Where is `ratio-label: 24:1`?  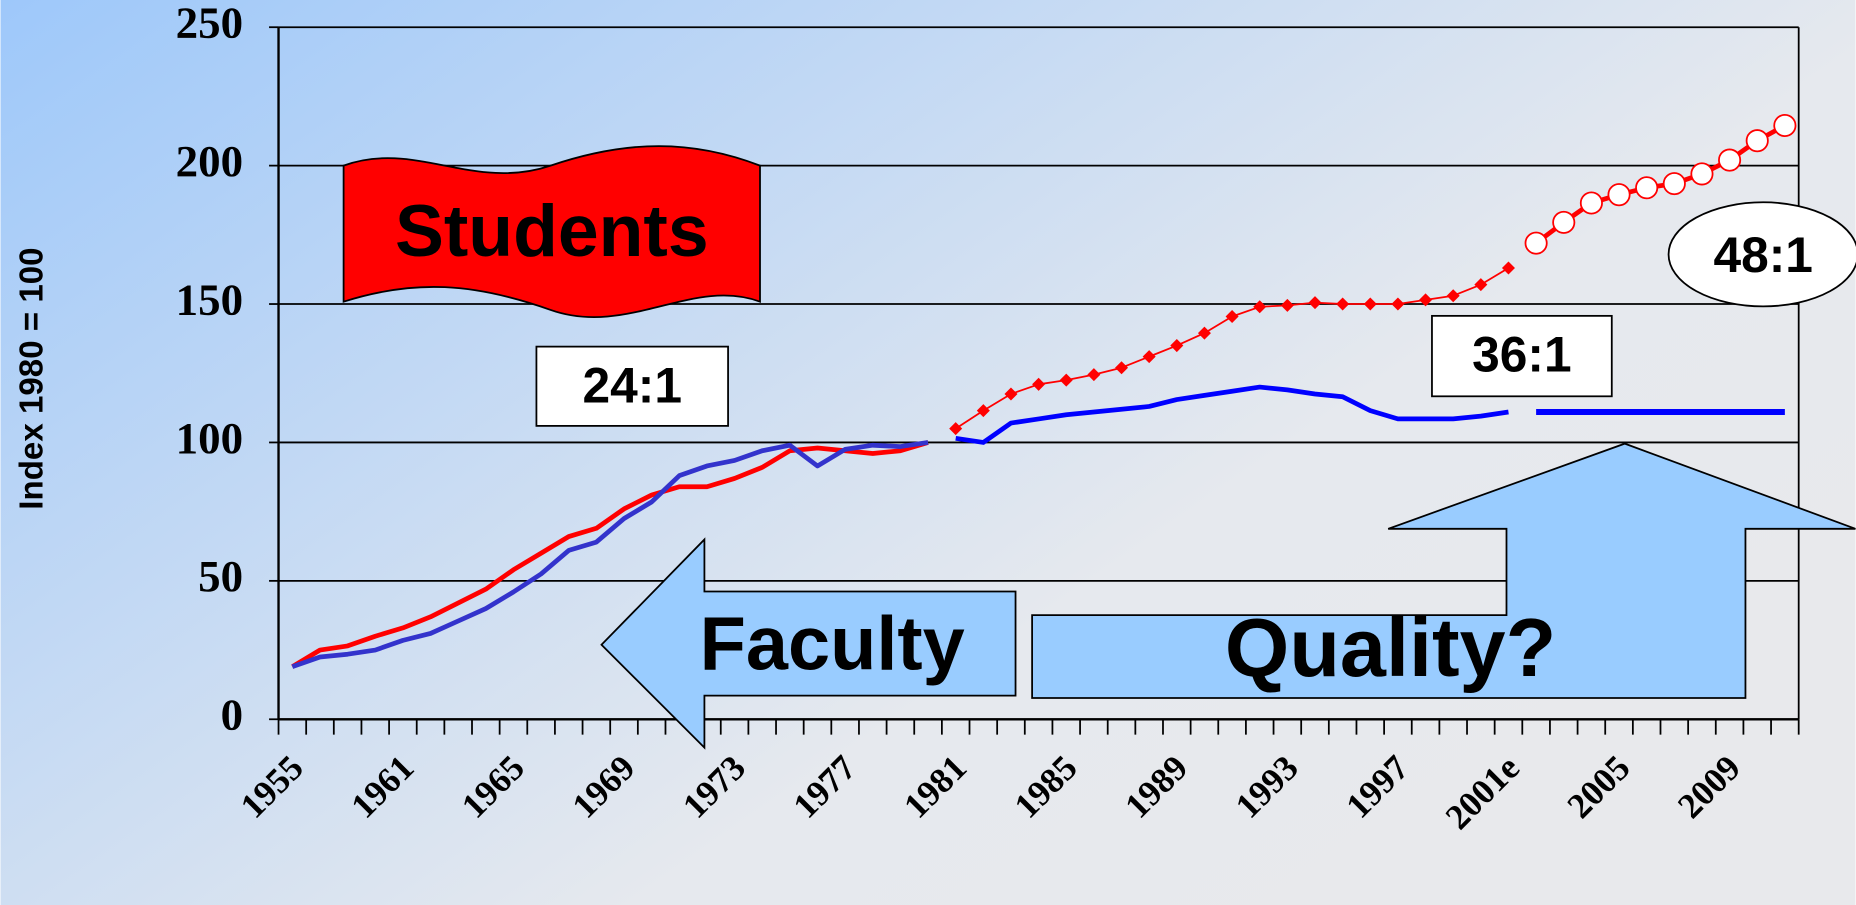 ratio-label: 24:1 is located at coordinates (632, 385).